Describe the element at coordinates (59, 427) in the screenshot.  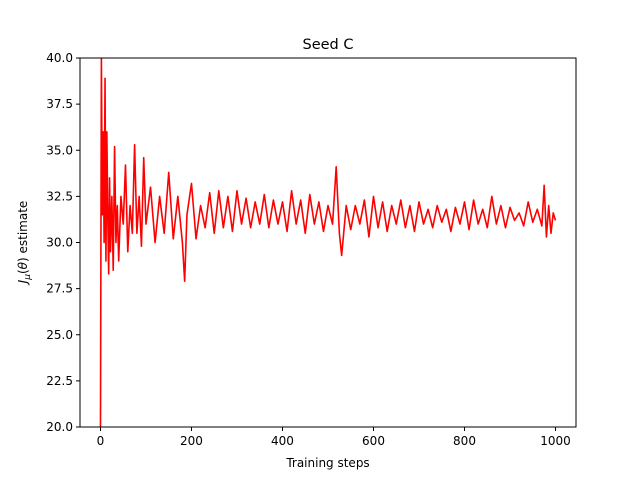
I see `y-tick-label: 20.0` at that location.